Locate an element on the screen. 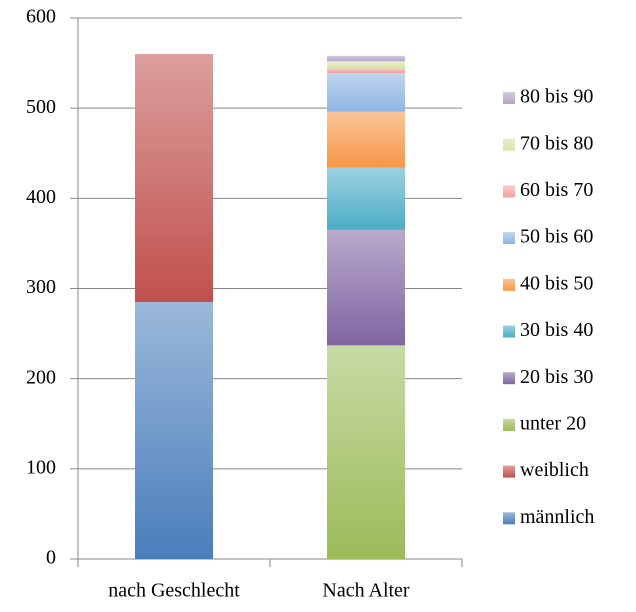  x-tick-label: Nach Alter is located at coordinates (366, 591).